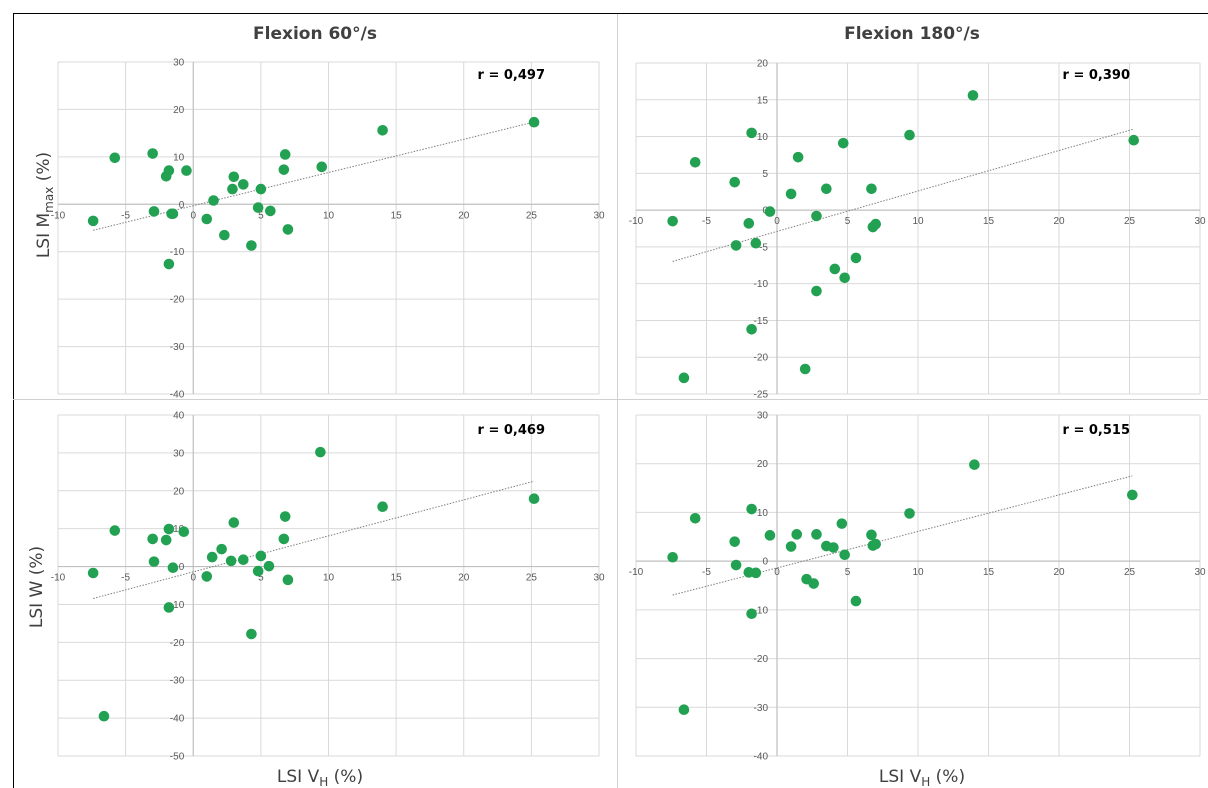  What do you see at coordinates (179, 157) in the screenshot?
I see `y-tick-label: 10` at bounding box center [179, 157].